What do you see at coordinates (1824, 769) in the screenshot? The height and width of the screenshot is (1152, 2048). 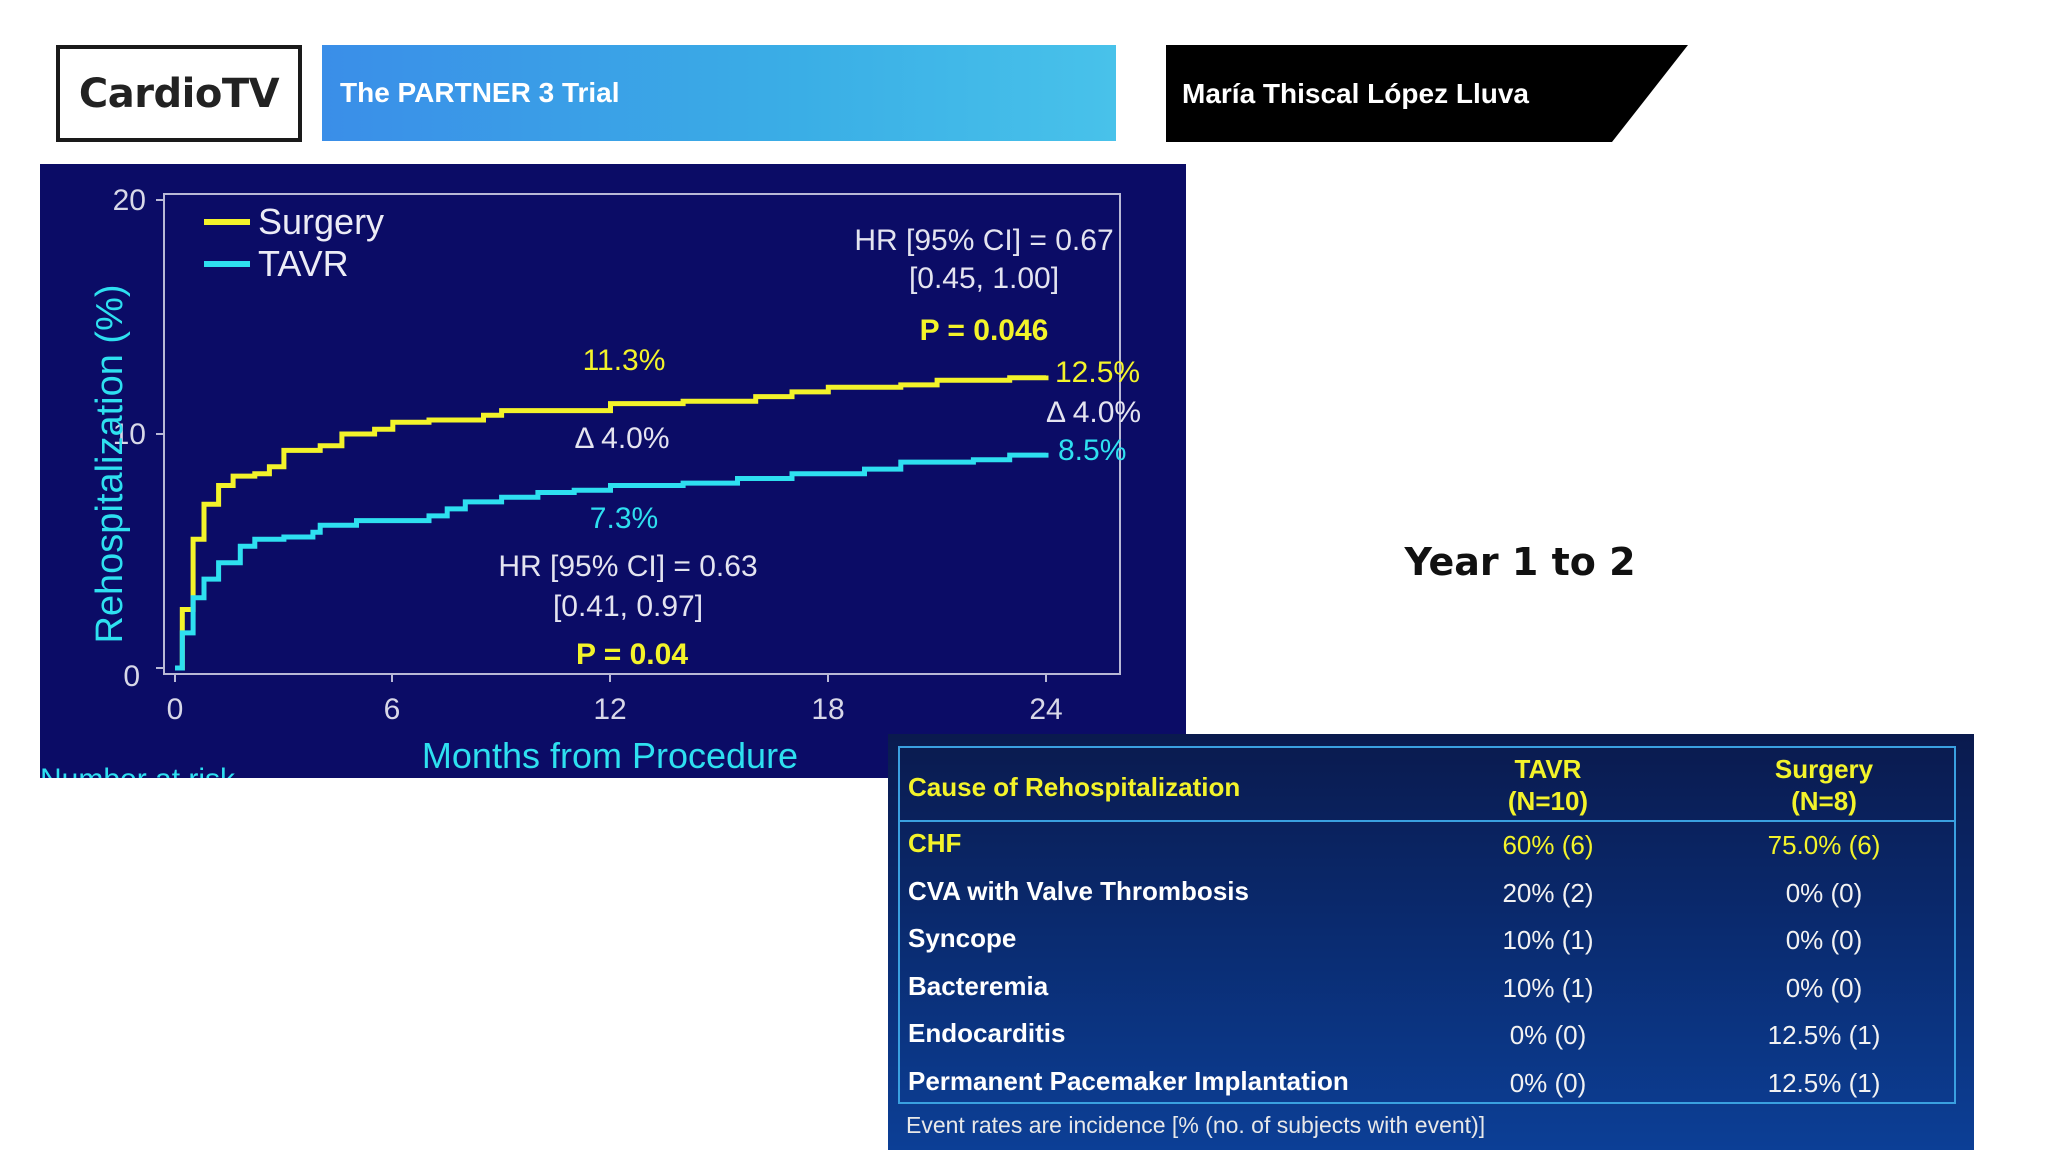 I see `column-header-surgery: Surgery` at bounding box center [1824, 769].